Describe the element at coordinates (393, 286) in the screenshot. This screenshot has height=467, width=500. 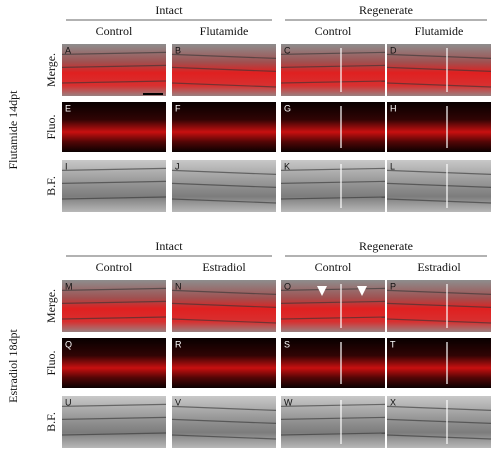
I see `panel-letter: P` at that location.